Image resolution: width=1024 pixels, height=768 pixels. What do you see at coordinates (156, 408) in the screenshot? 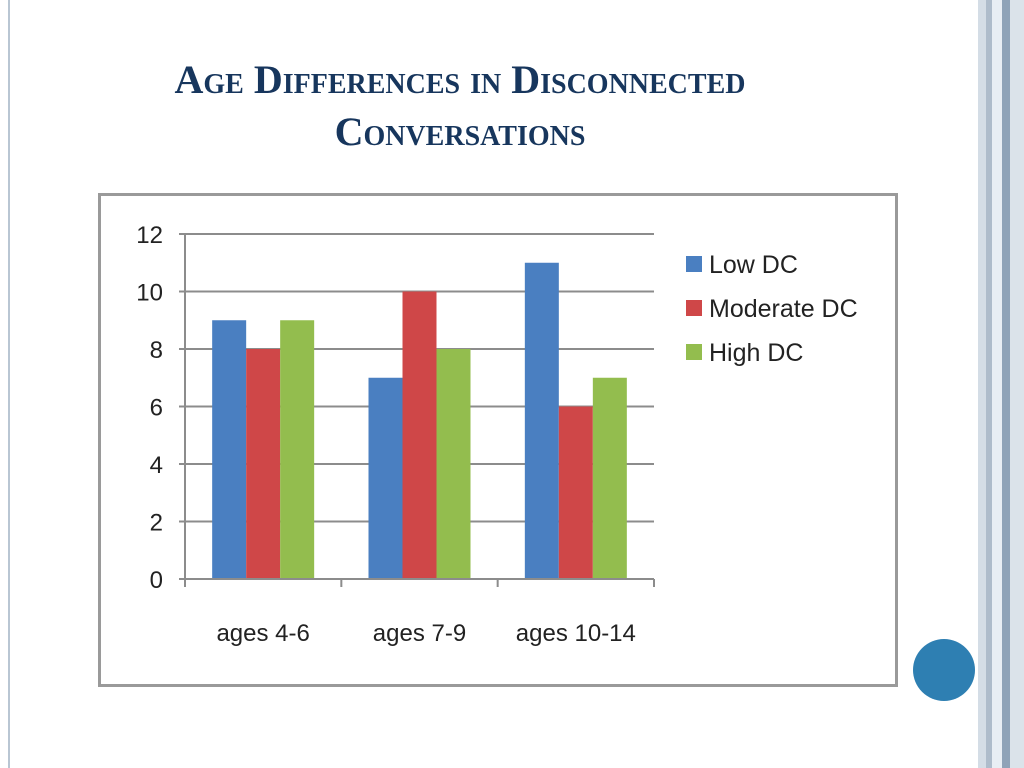
I see `y-tick-label: 6` at bounding box center [156, 408].